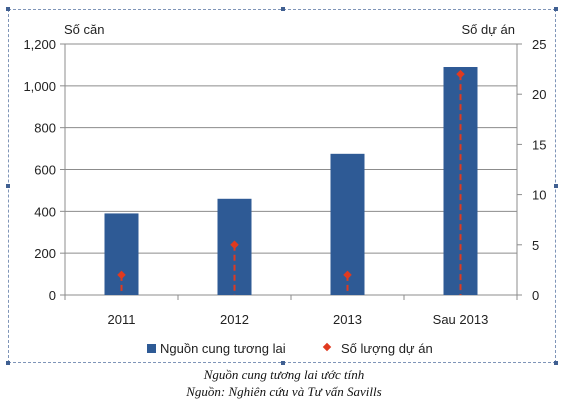 The height and width of the screenshot is (409, 568). Describe the element at coordinates (45, 128) in the screenshot. I see `left-tick-label: 800` at that location.